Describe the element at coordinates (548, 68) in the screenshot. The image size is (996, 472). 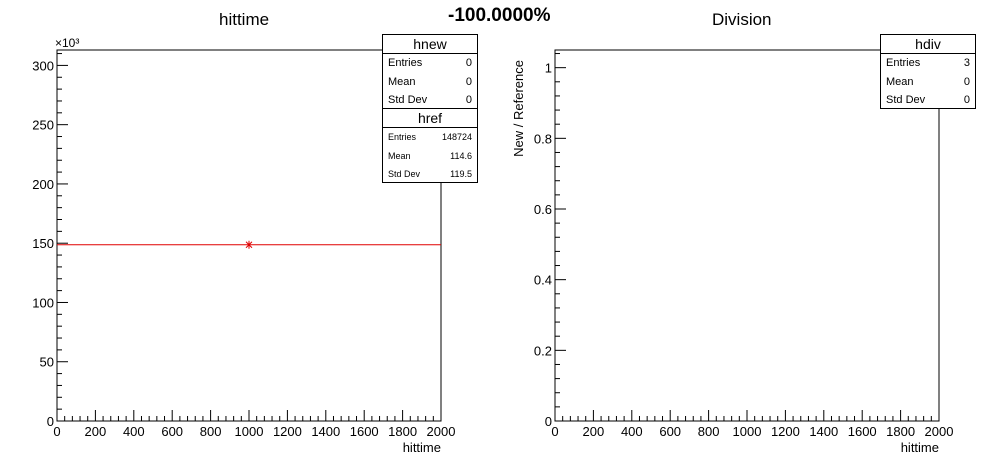
I see `y-tick-label: 1` at that location.